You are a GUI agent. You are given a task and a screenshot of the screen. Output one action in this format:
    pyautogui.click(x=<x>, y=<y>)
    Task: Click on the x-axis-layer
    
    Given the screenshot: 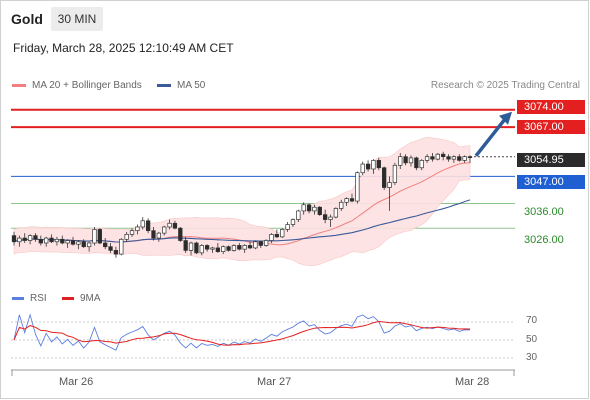 What is the action you would take?
    pyautogui.click(x=263, y=372)
    